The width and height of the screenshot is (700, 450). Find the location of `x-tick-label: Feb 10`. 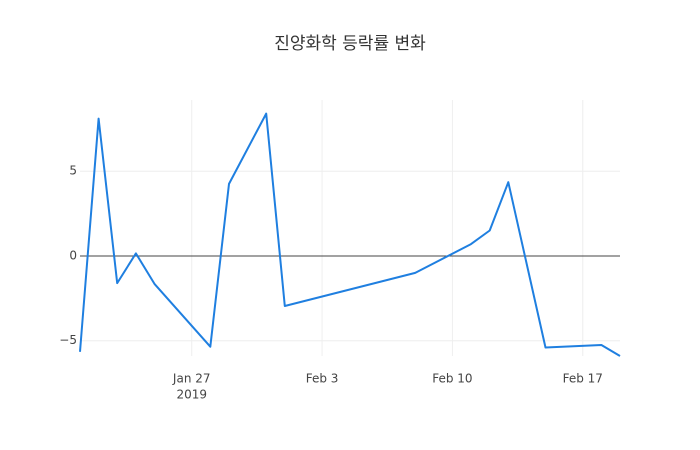

x-tick-label: Feb 10 is located at coordinates (452, 379).